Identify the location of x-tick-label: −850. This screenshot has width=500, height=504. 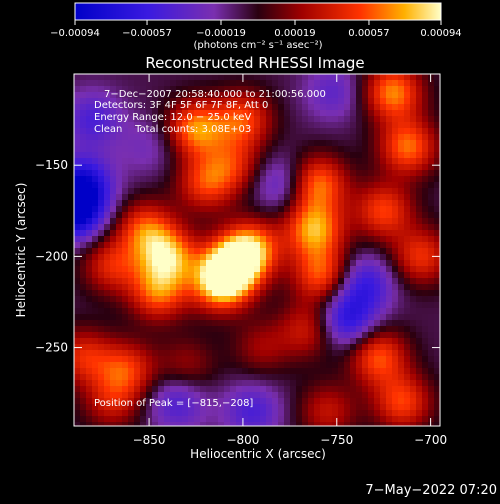
(149, 440).